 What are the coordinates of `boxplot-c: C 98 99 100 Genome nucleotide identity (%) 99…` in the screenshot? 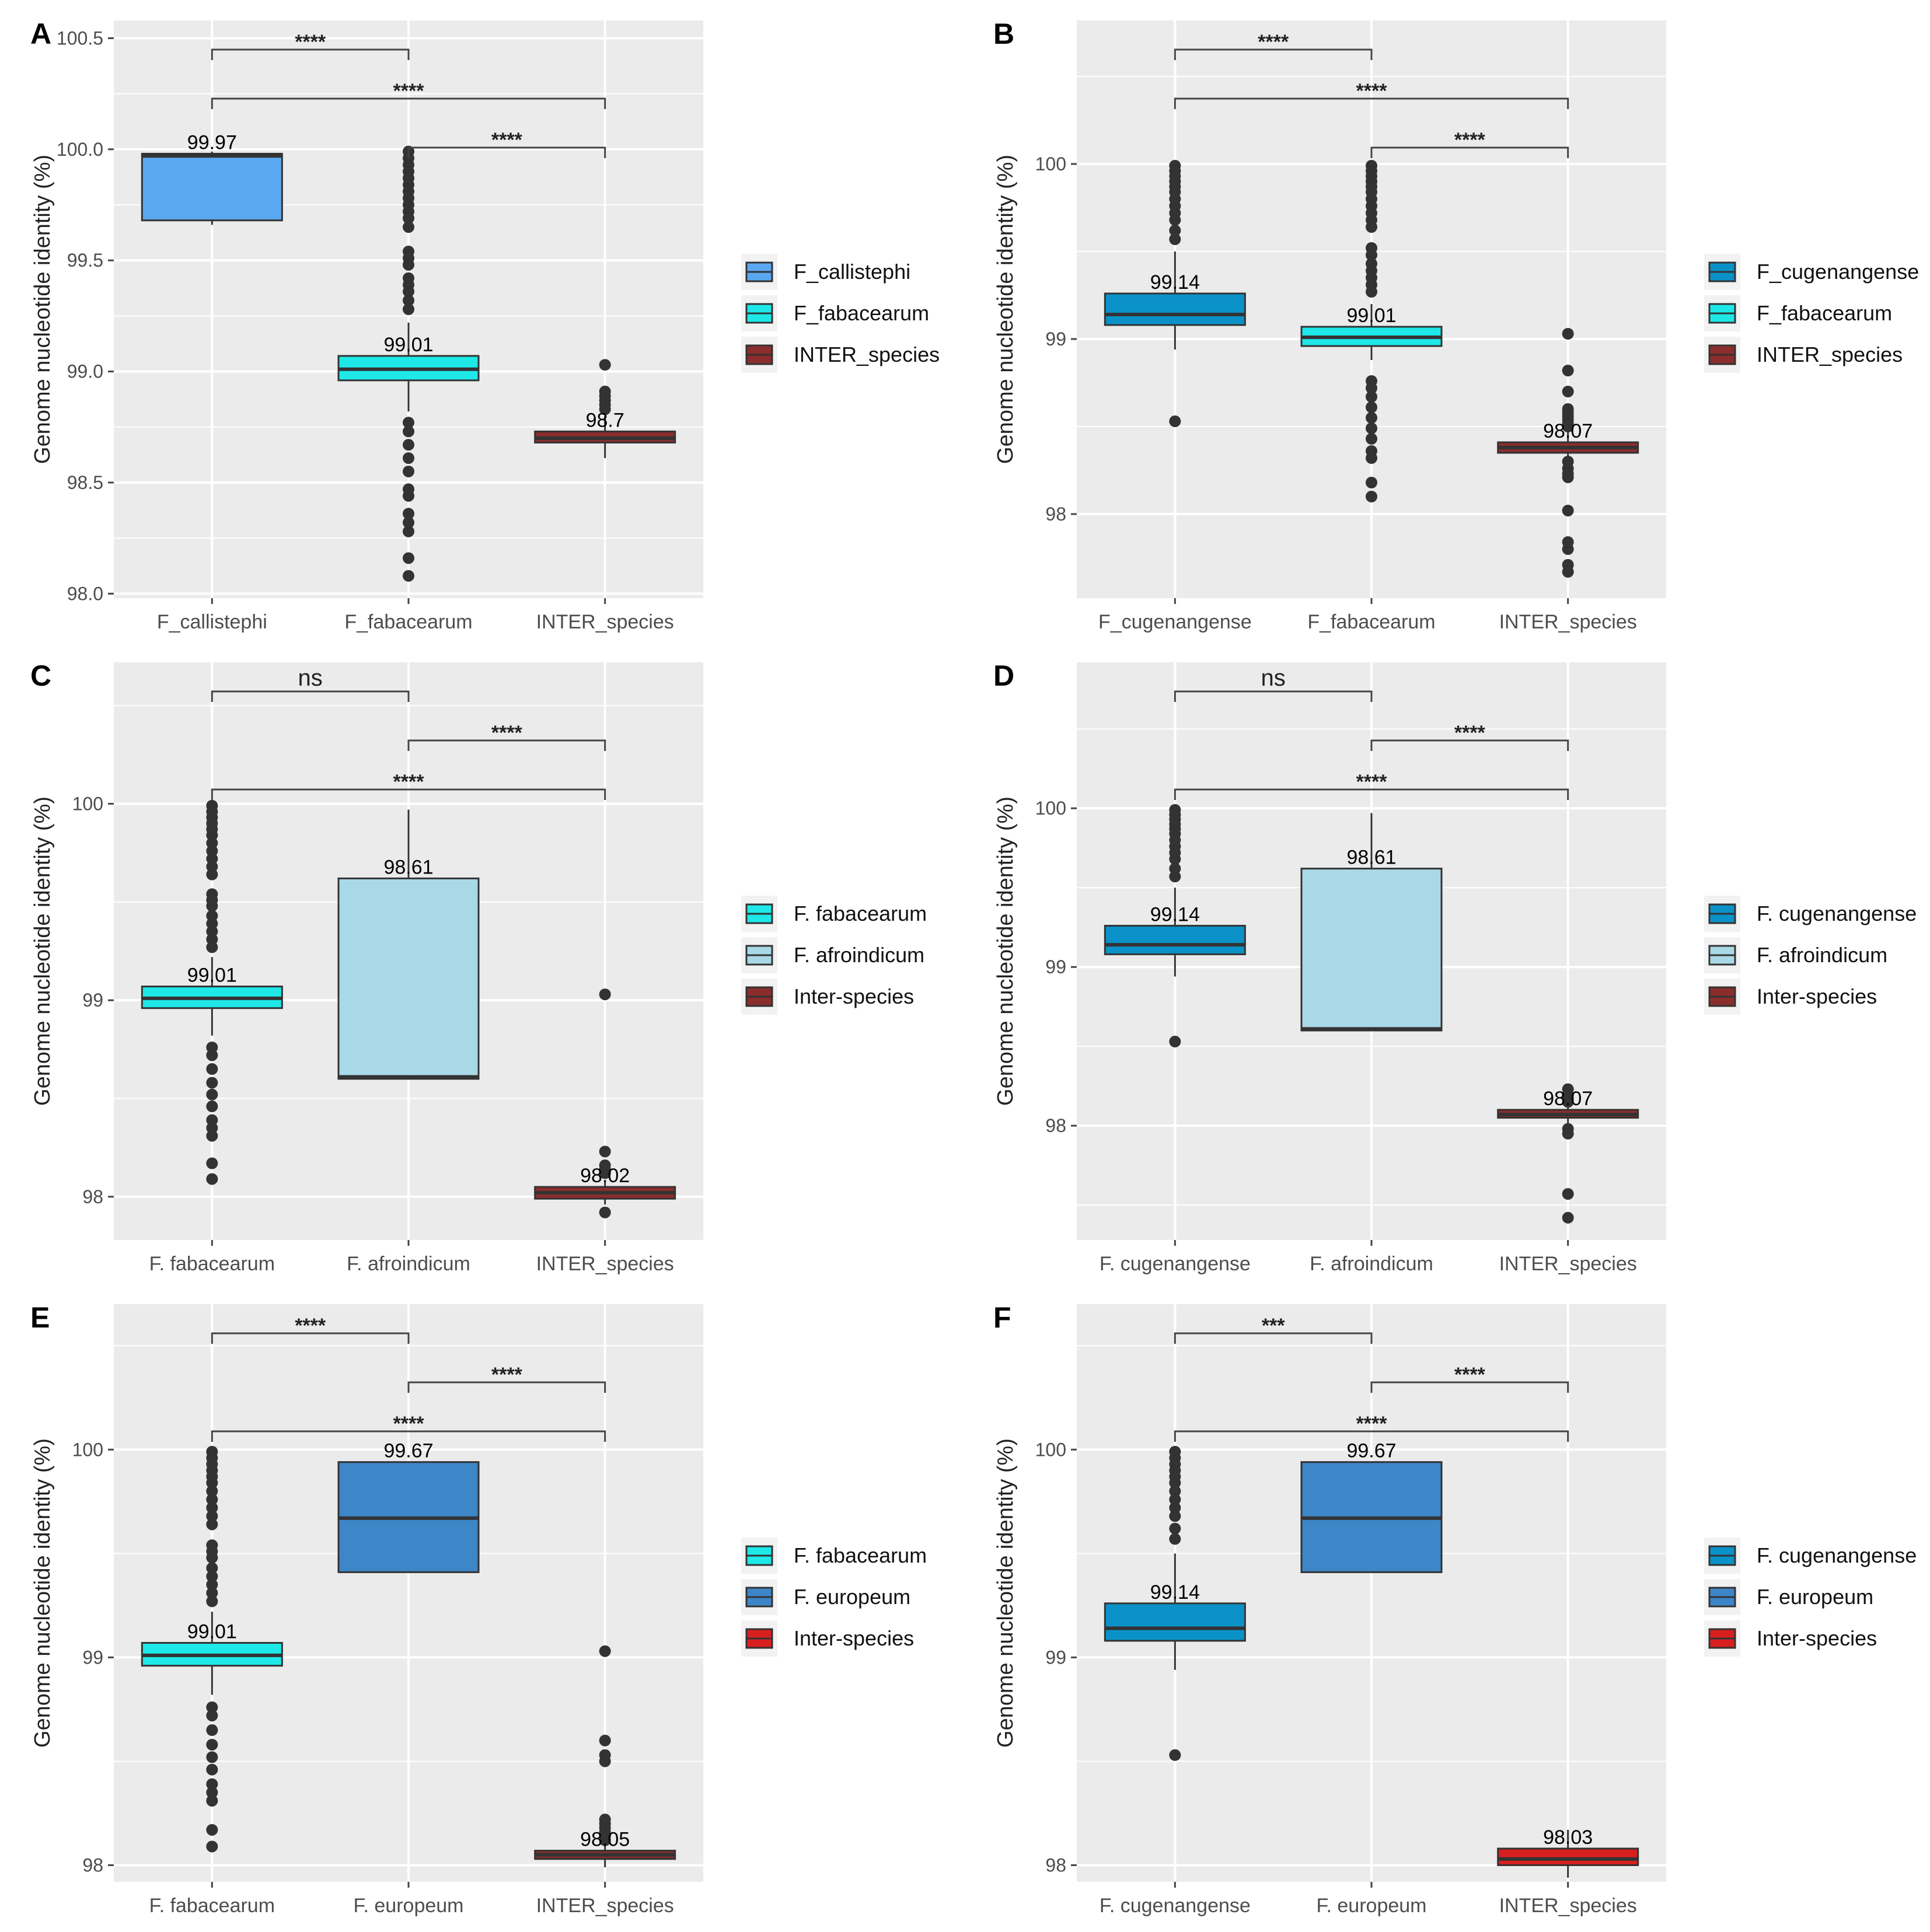 It's located at (478, 967).